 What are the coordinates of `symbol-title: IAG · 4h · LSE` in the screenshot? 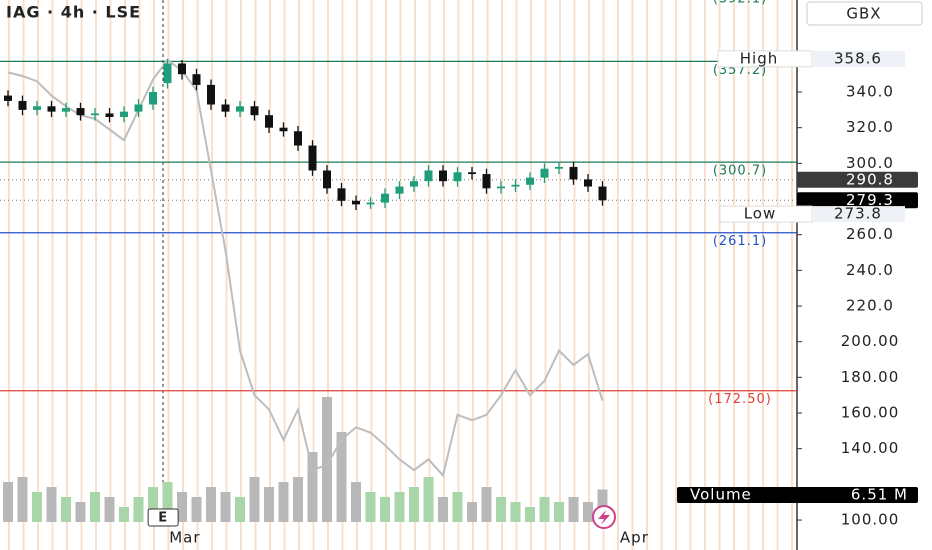 It's located at (73, 12).